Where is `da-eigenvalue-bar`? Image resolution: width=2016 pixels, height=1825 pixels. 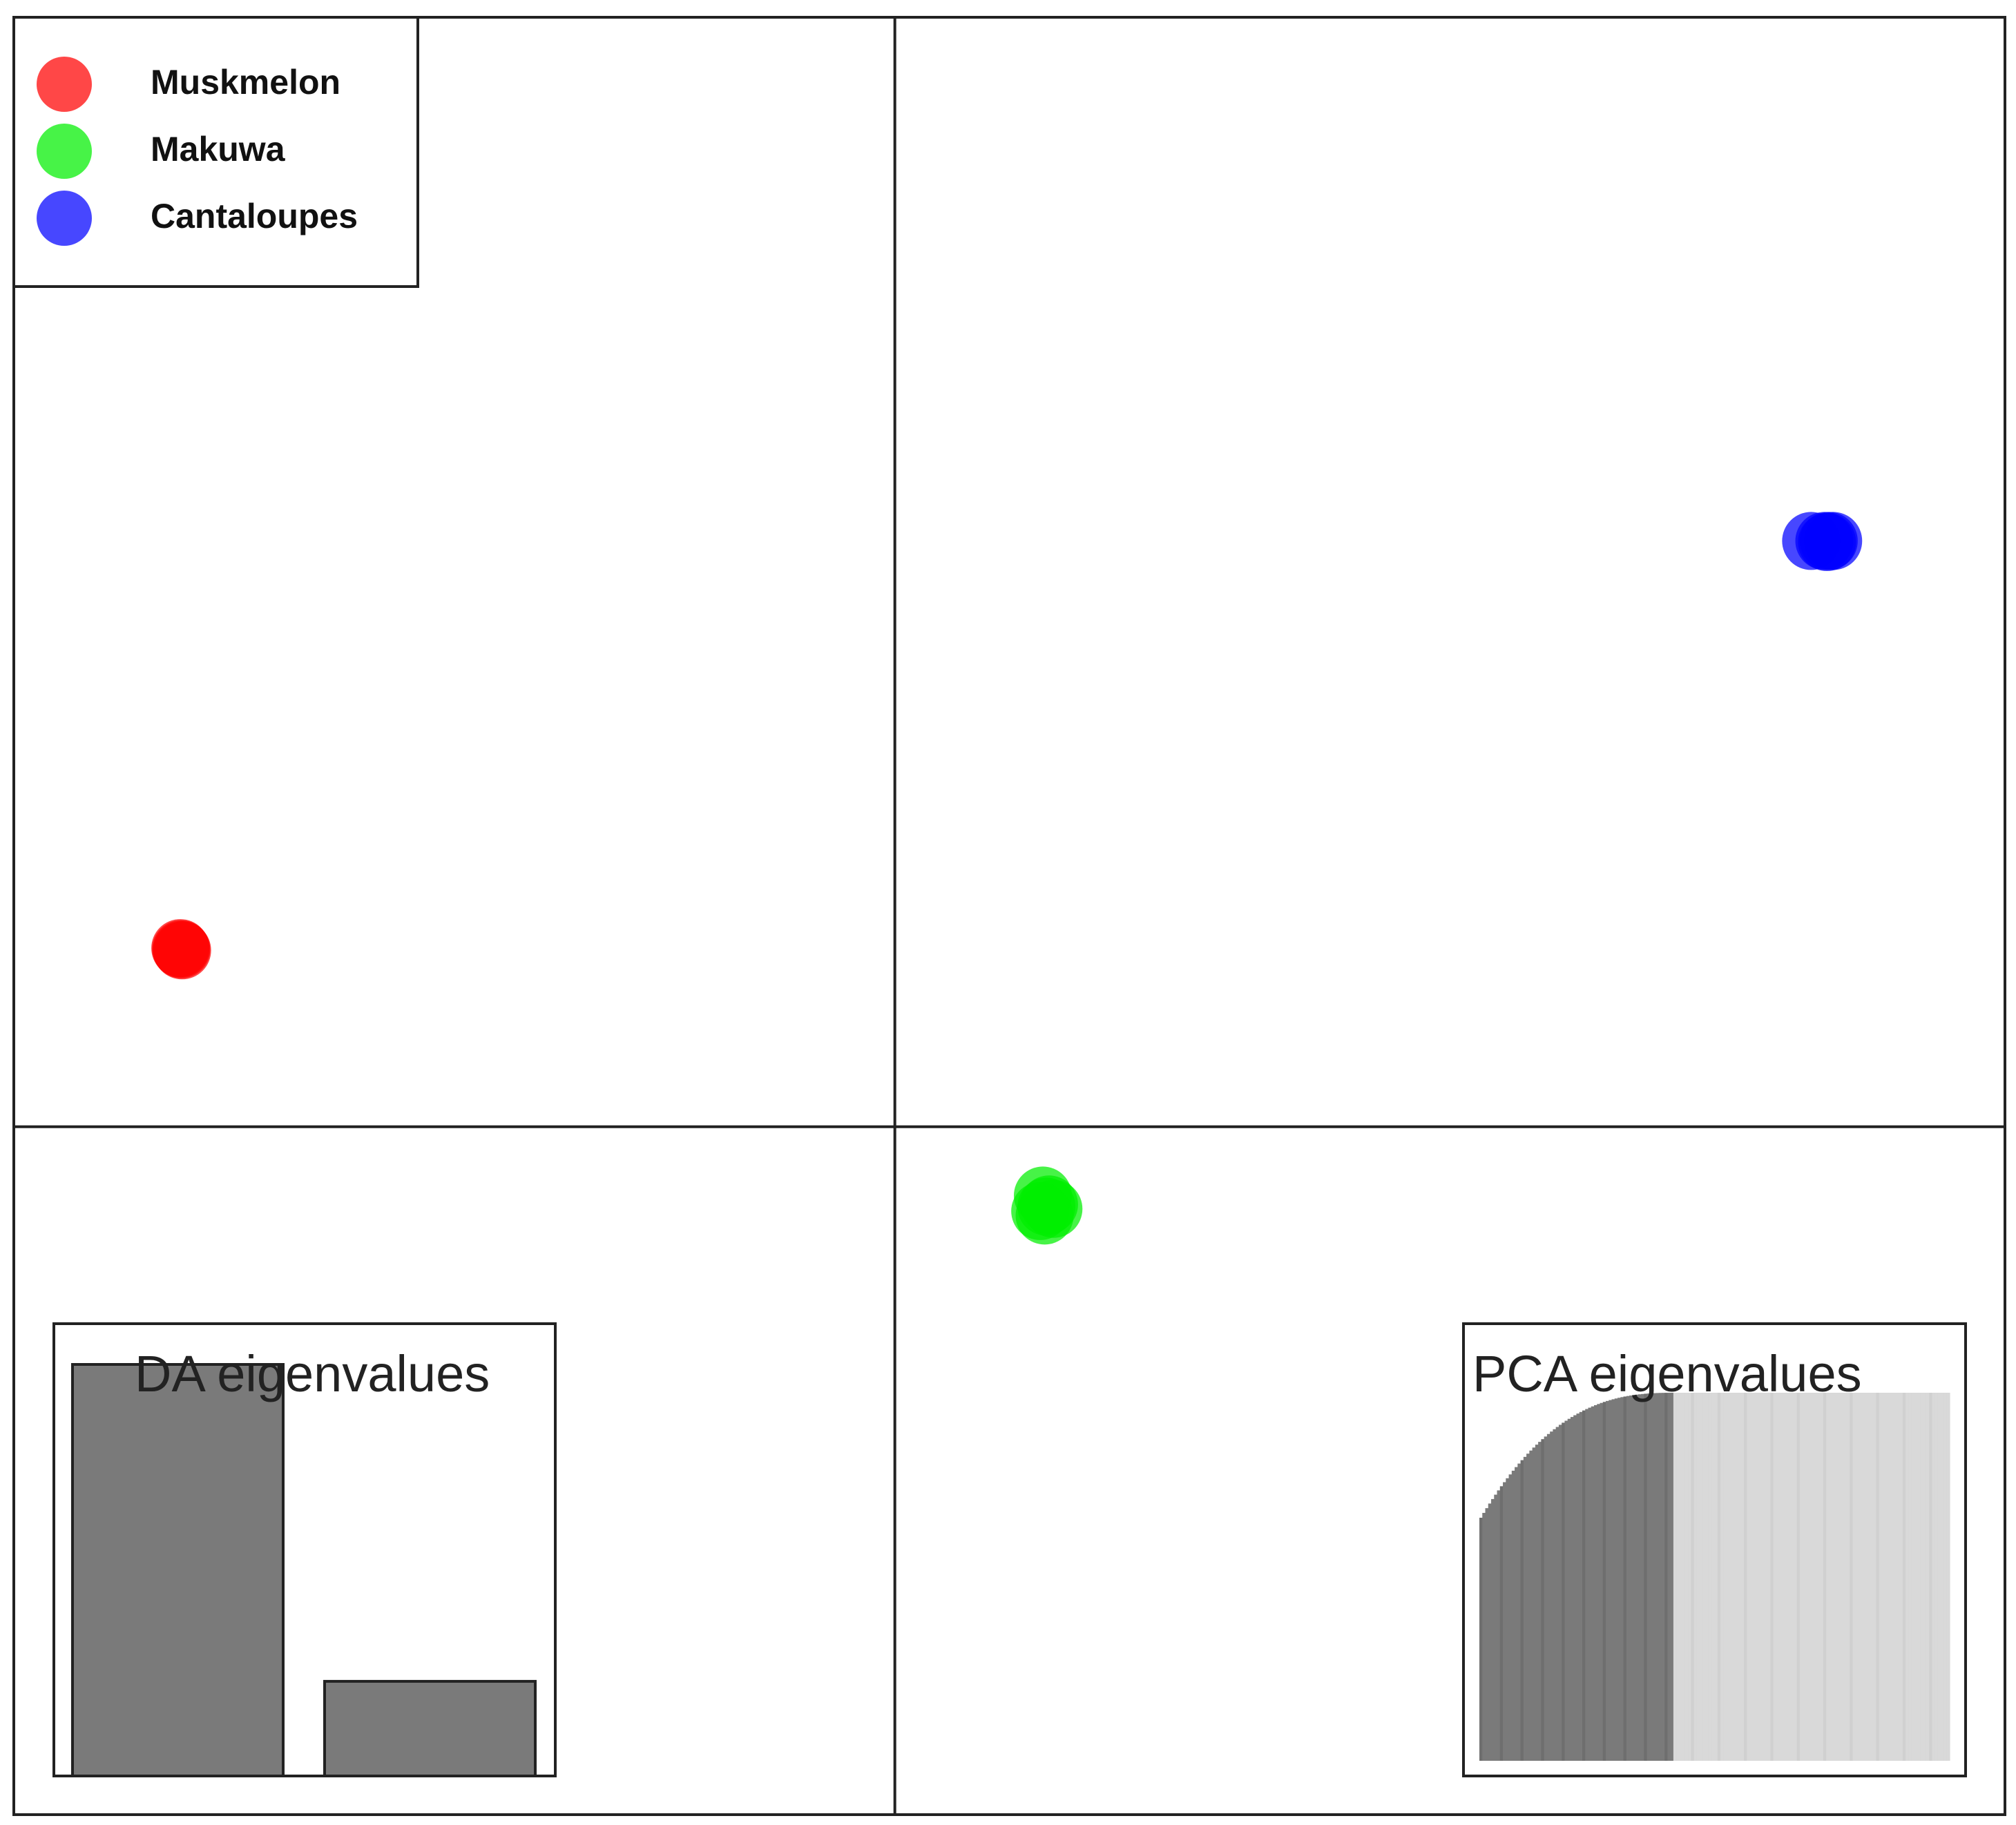
da-eigenvalue-bar is located at coordinates (430, 1728).